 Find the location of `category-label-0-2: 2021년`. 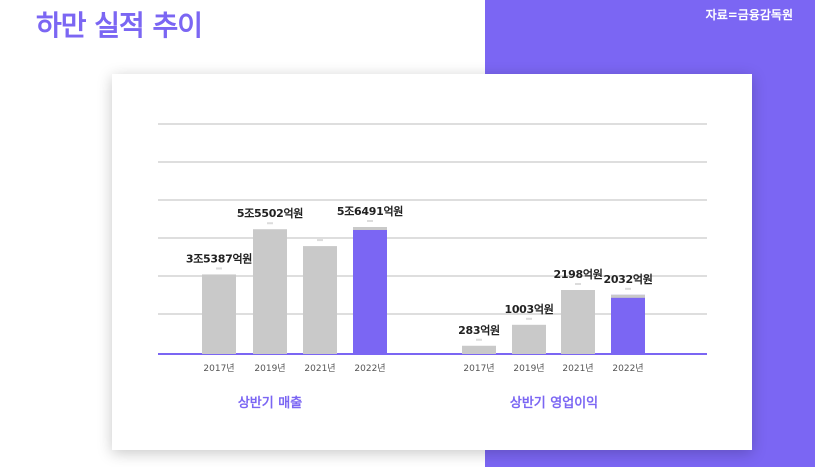

category-label-0-2: 2021년 is located at coordinates (319, 368).